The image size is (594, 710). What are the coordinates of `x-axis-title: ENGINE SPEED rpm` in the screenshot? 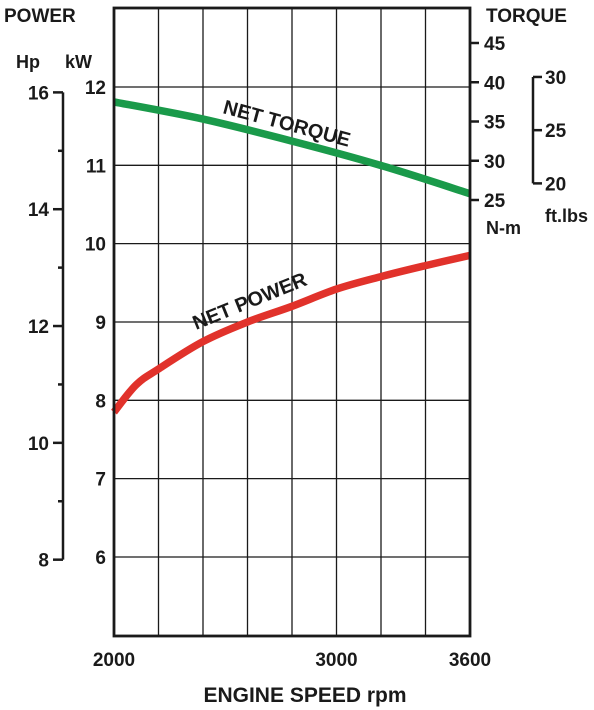 It's located at (304, 695).